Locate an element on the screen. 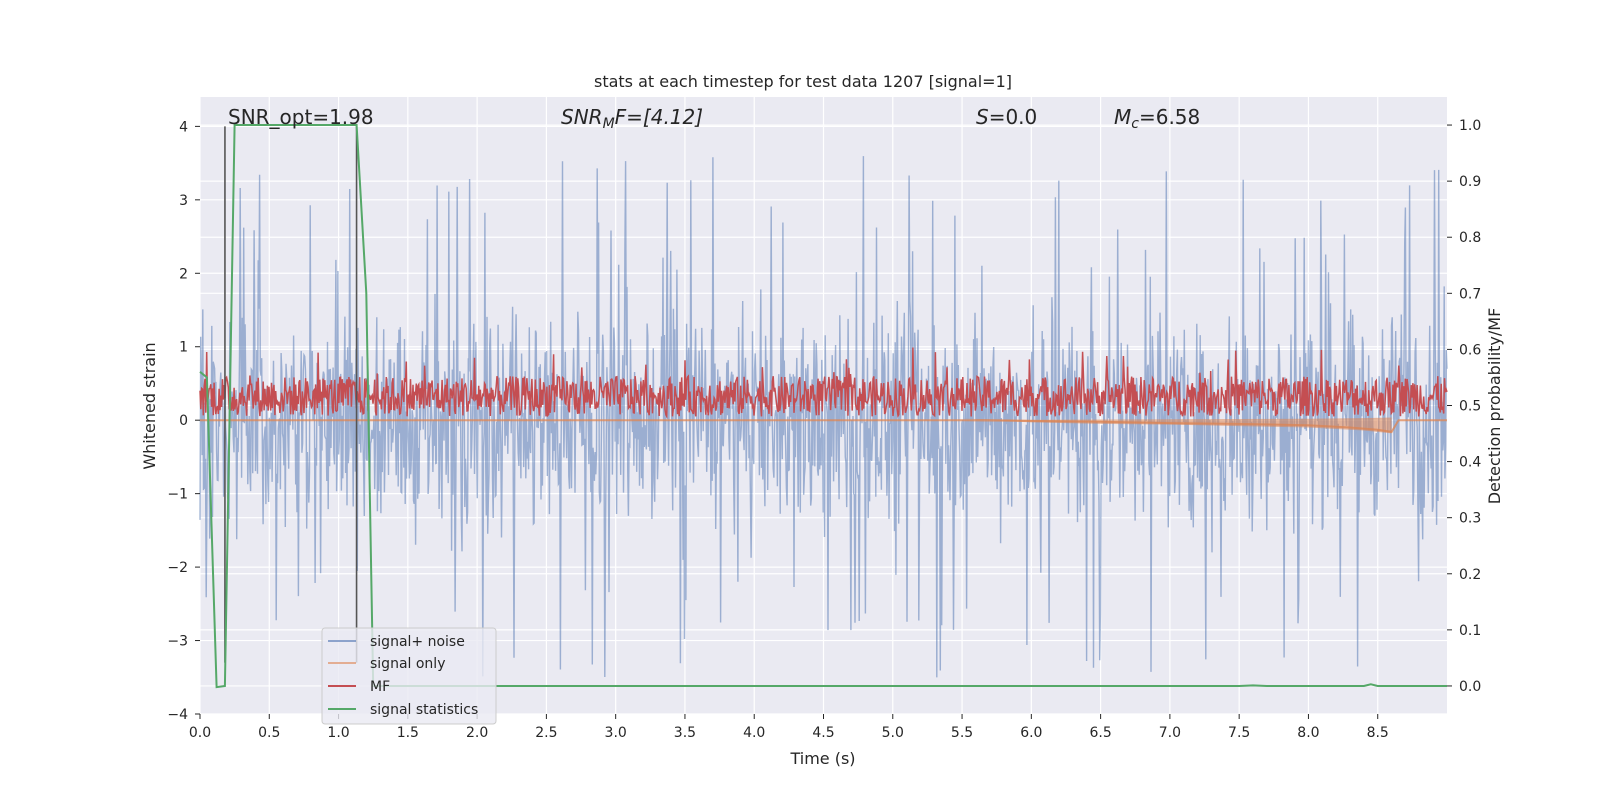  legend-label-signal-only: signal only is located at coordinates (407, 664).